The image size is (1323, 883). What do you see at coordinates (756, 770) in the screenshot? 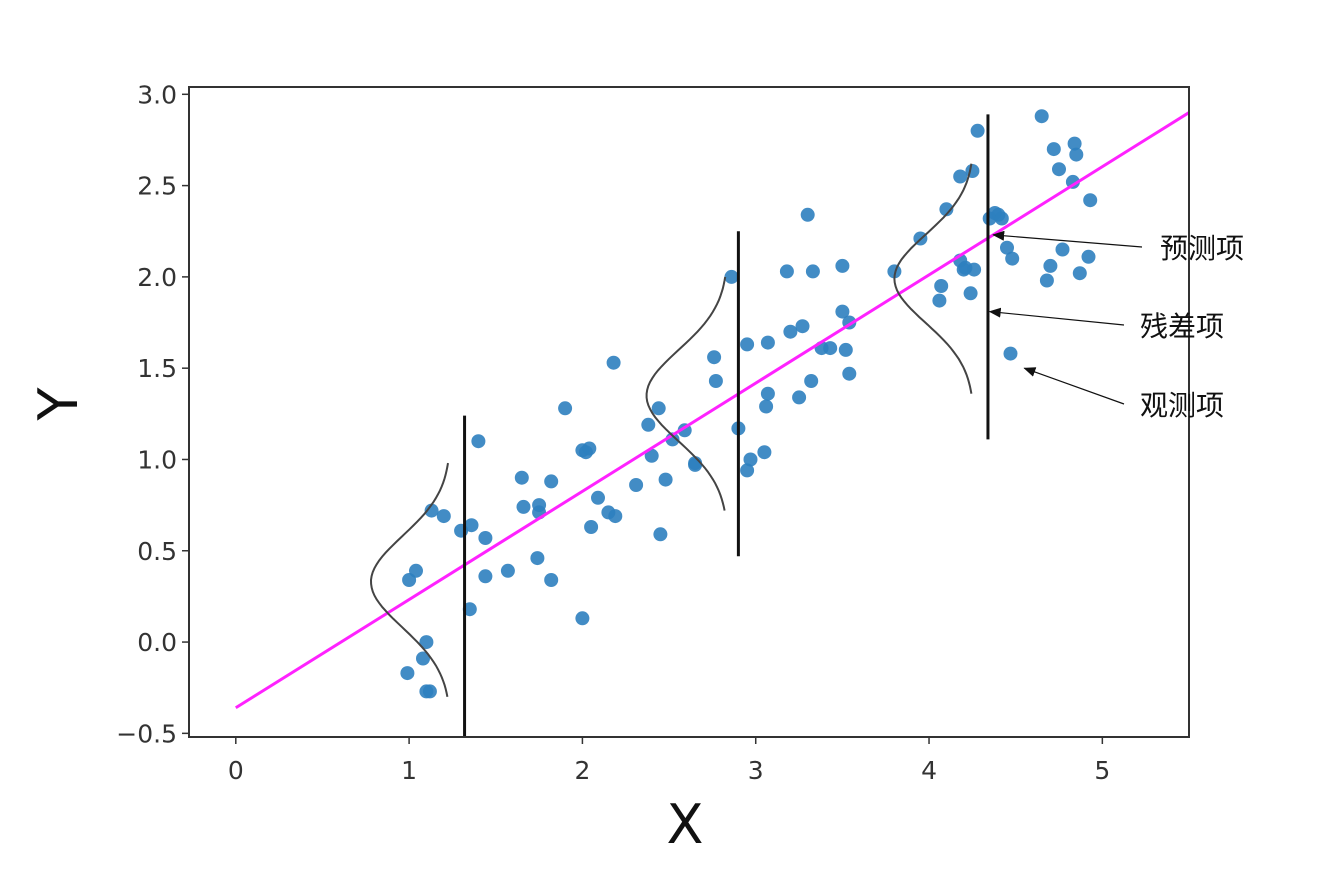
I see `x-tick-label: 3` at bounding box center [756, 770].